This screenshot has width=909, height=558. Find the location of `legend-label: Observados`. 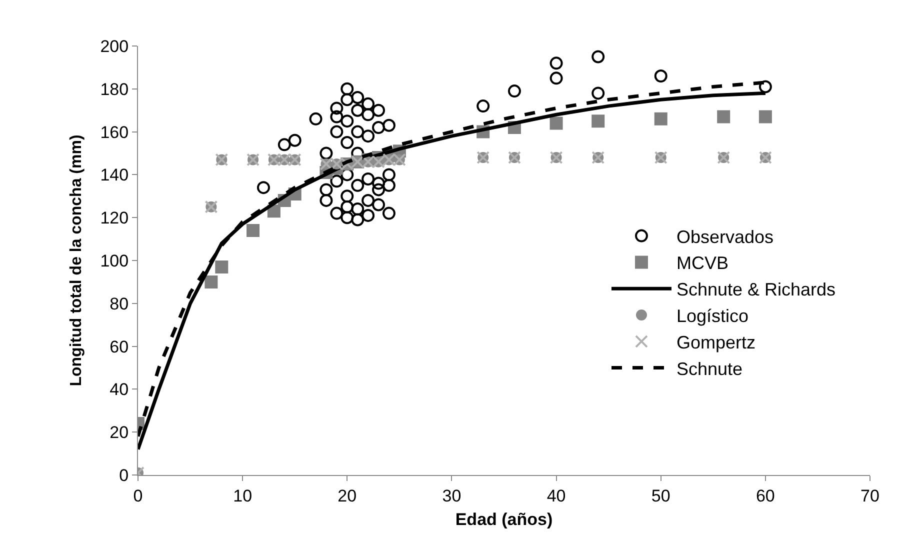

legend-label: Observados is located at coordinates (725, 236).